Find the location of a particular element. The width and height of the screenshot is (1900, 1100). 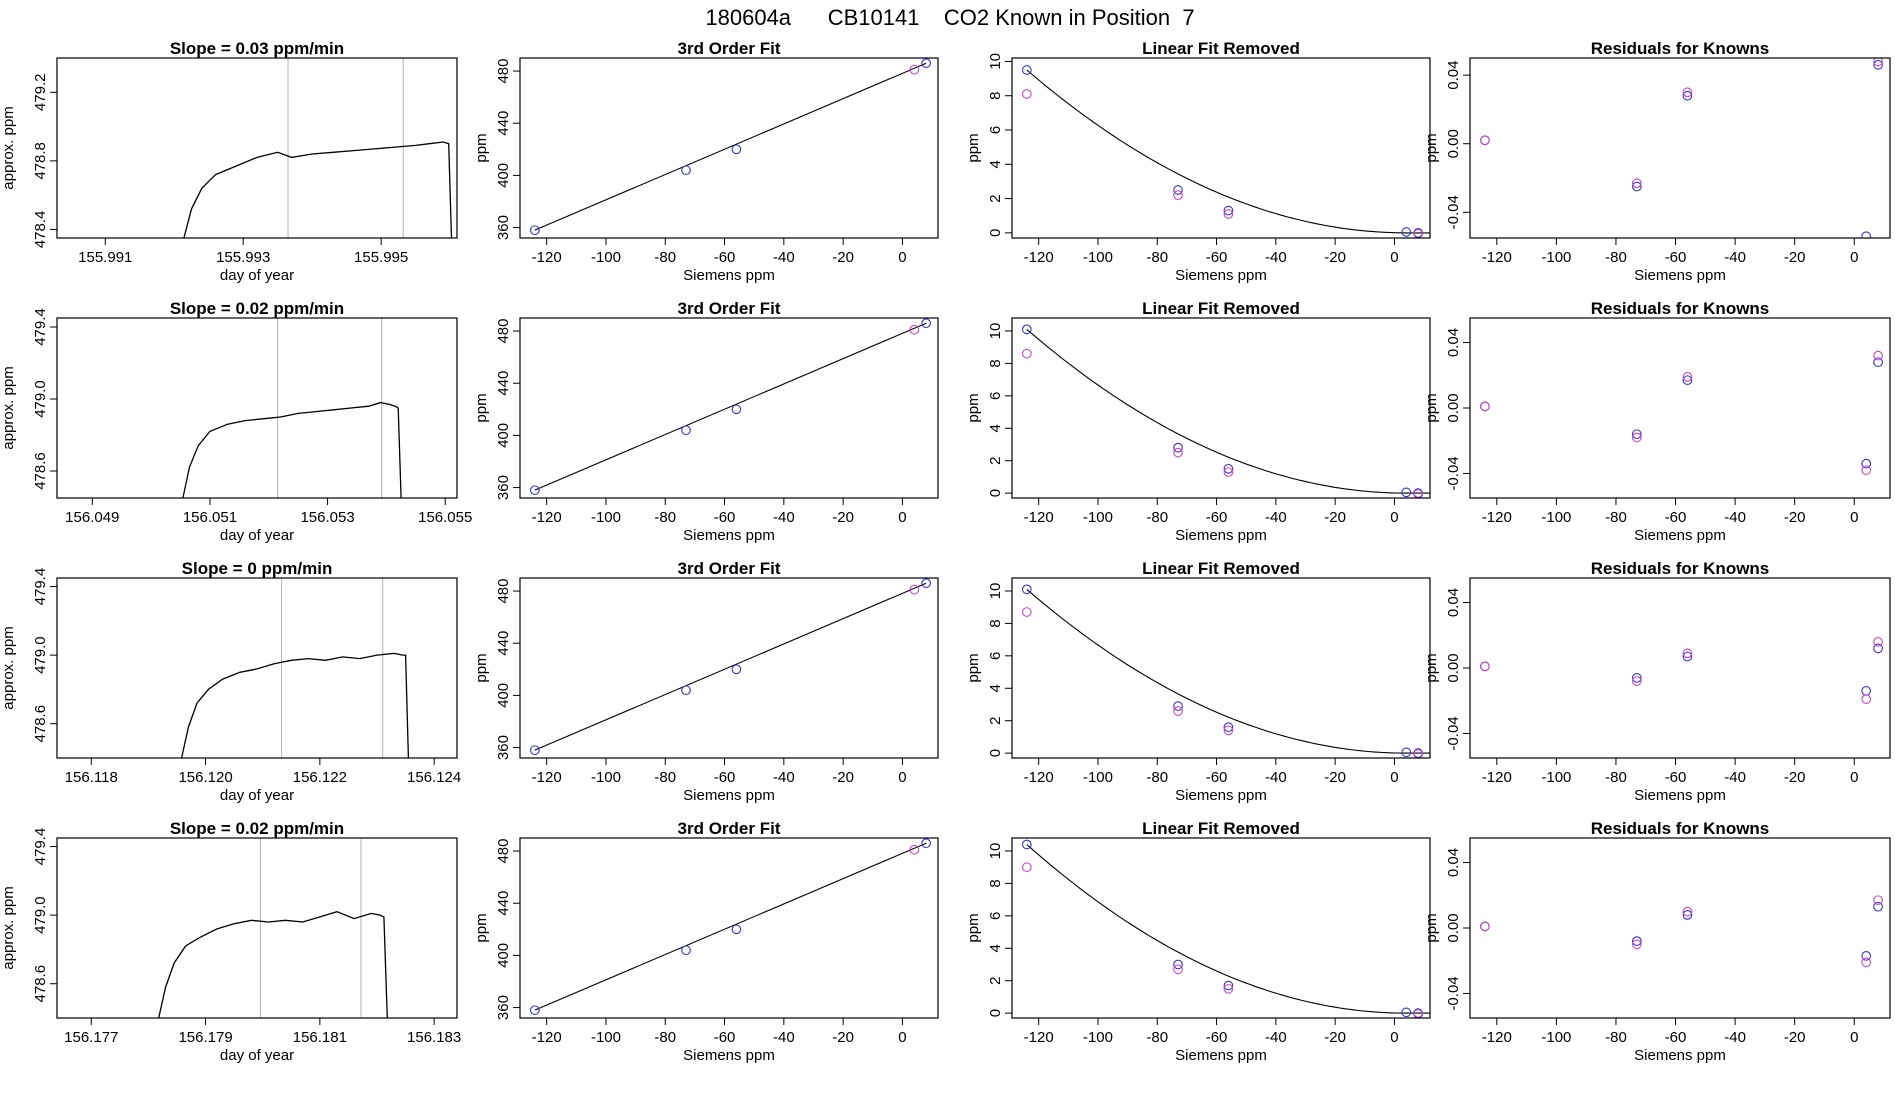

x-tick-label: 156.181 is located at coordinates (320, 1037).